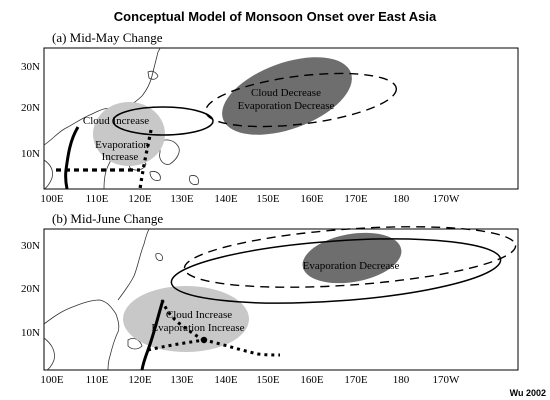  I want to click on panel-b-evaporation-increase-region, so click(186, 319).